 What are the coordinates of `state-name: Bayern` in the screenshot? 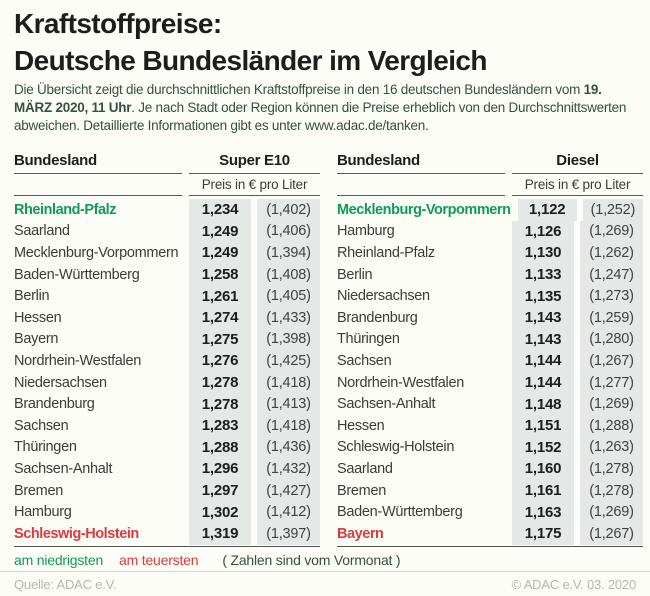 It's located at (360, 533).